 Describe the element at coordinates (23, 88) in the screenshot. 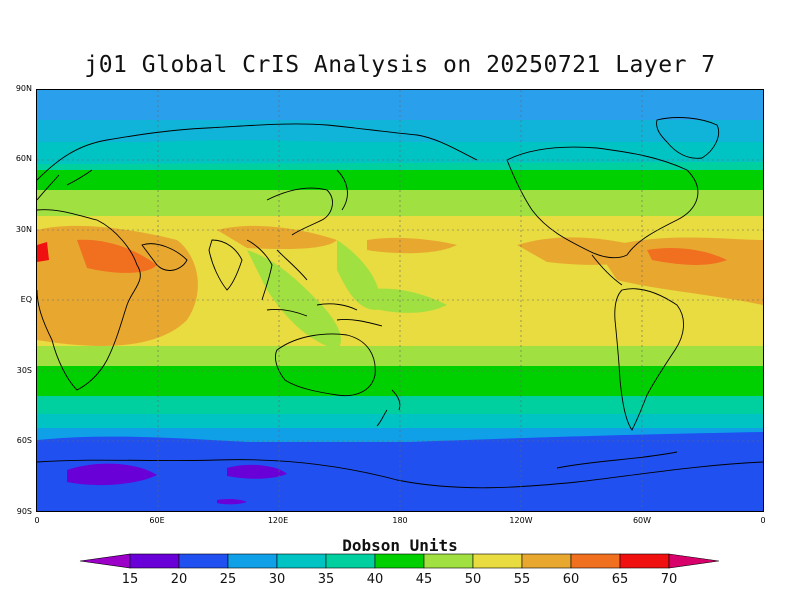

I see `lat-label-90n: 90N` at that location.